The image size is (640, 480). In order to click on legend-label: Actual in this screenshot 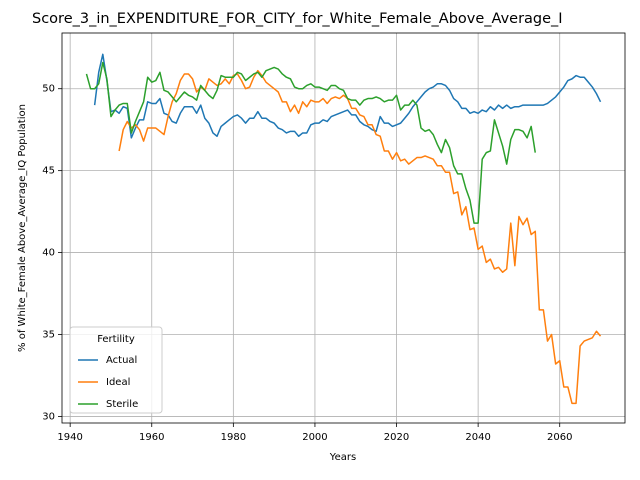, I will do `click(121, 360)`.